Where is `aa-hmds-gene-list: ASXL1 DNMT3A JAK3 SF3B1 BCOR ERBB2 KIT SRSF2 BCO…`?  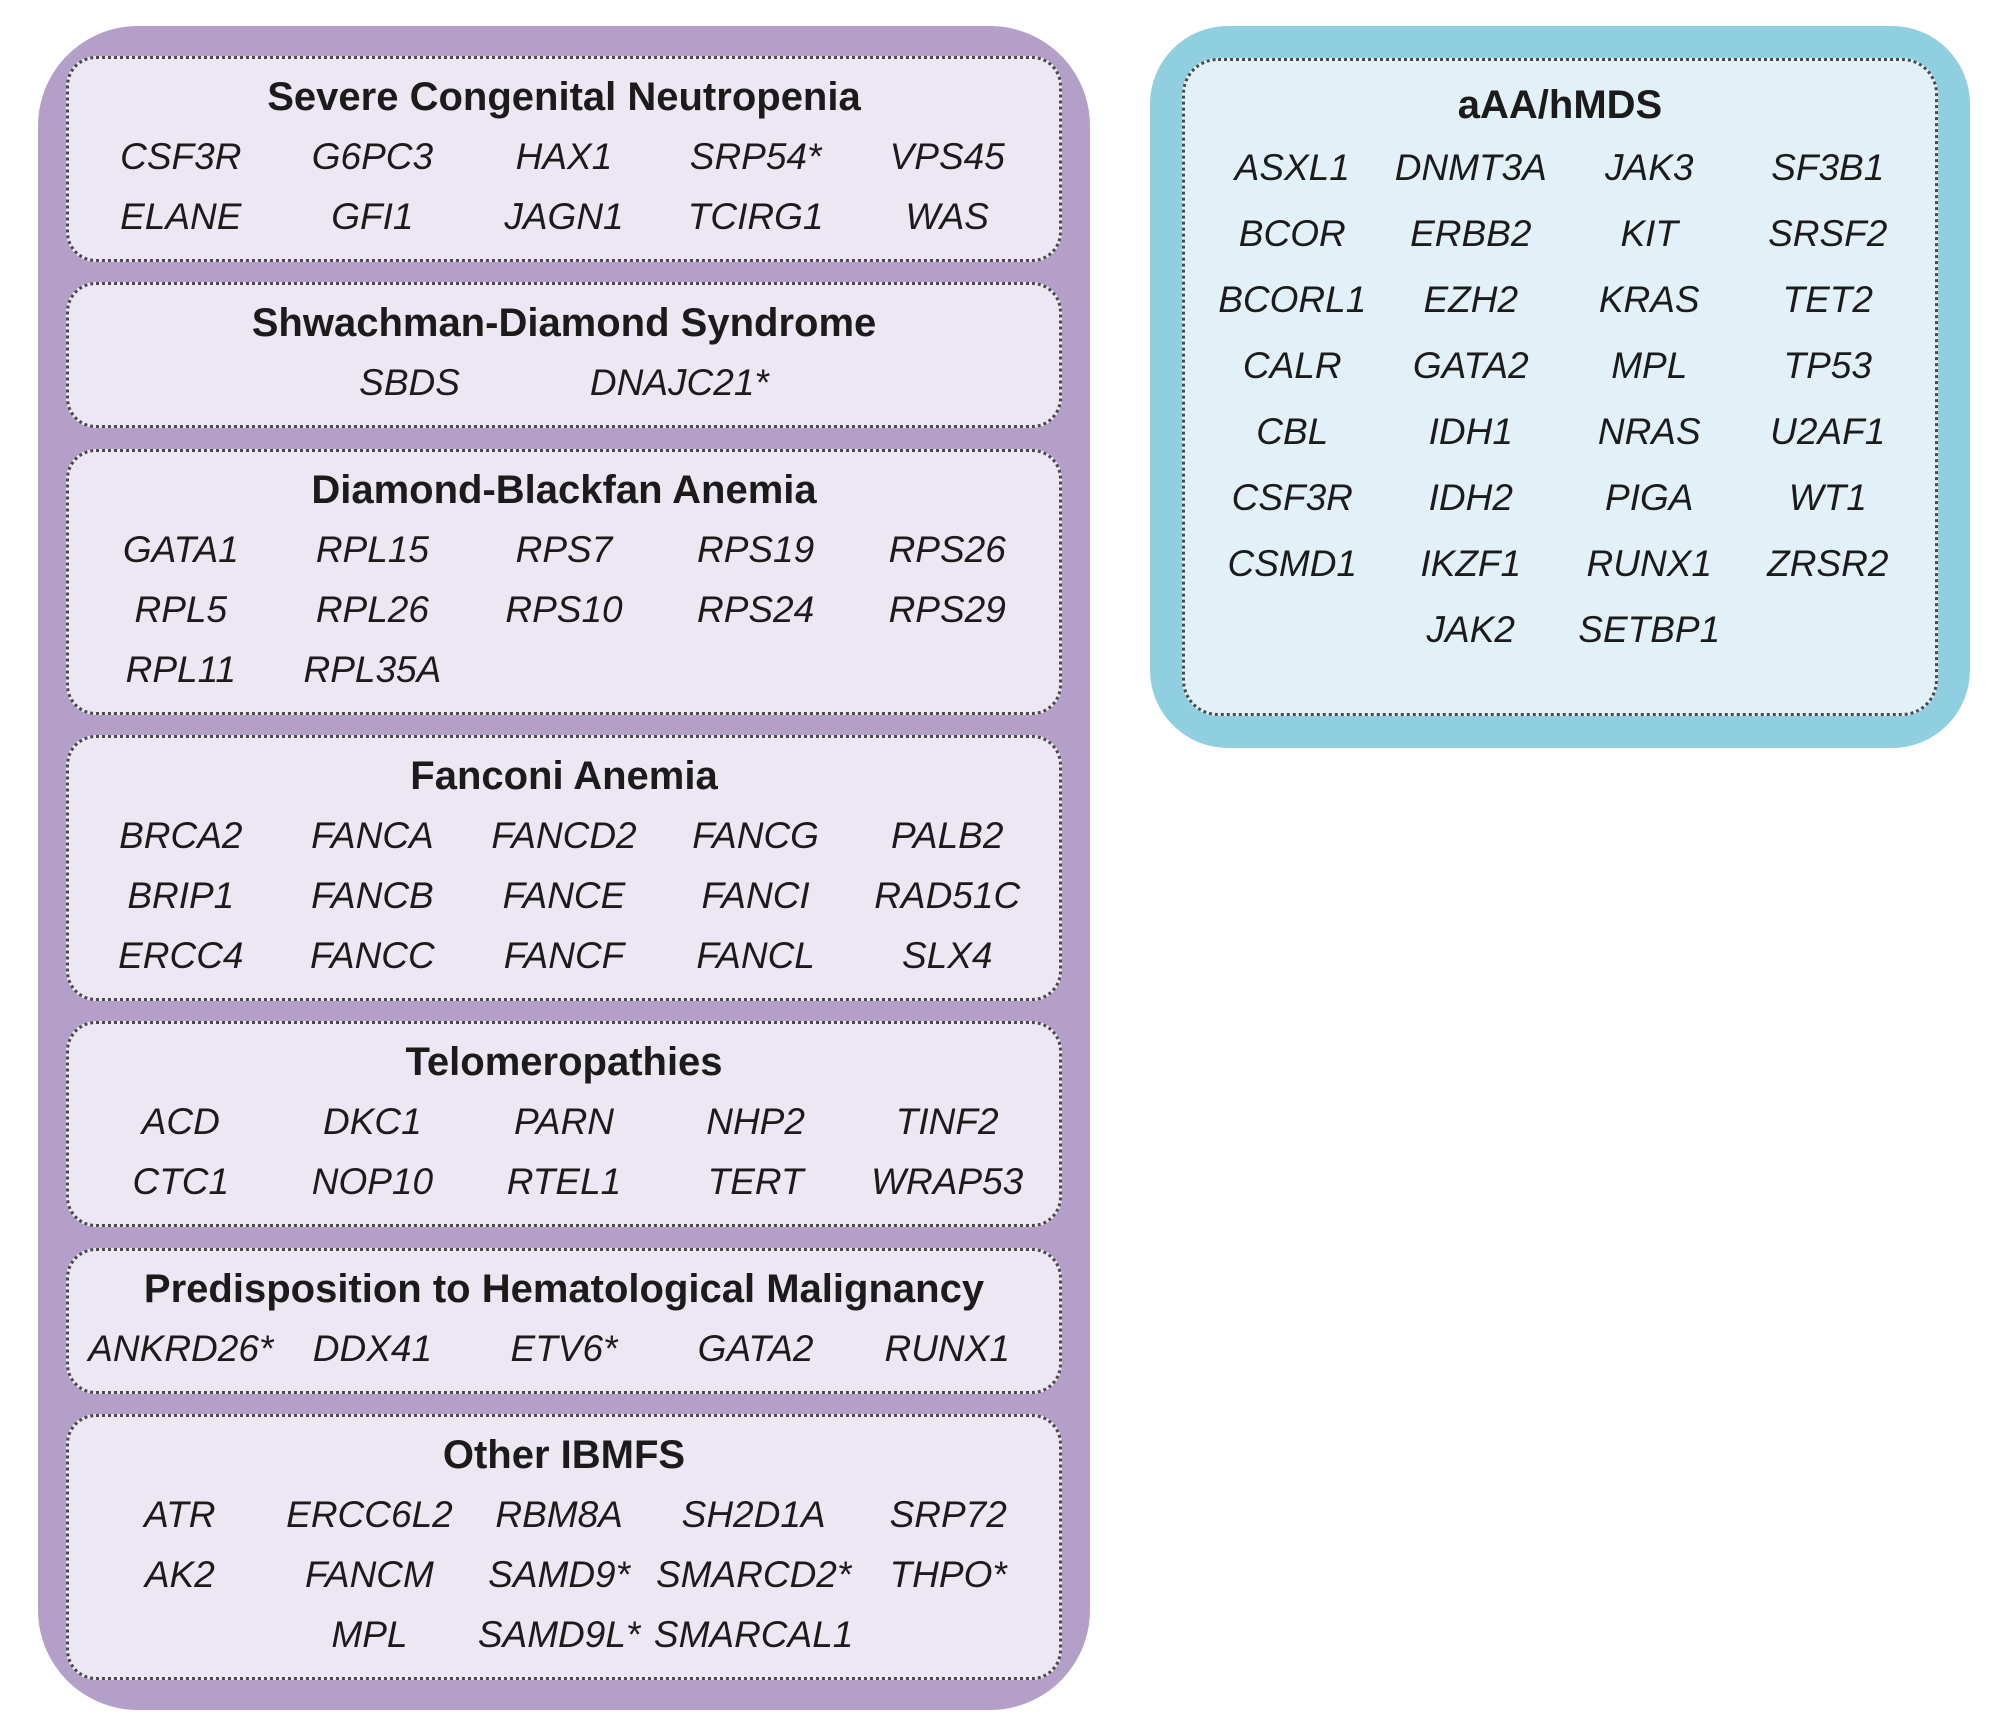
aa-hmds-gene-list: ASXL1 DNMT3A JAK3 SF3B1 BCOR ERBB2 KIT SRSF2 BCO… is located at coordinates (1560, 399).